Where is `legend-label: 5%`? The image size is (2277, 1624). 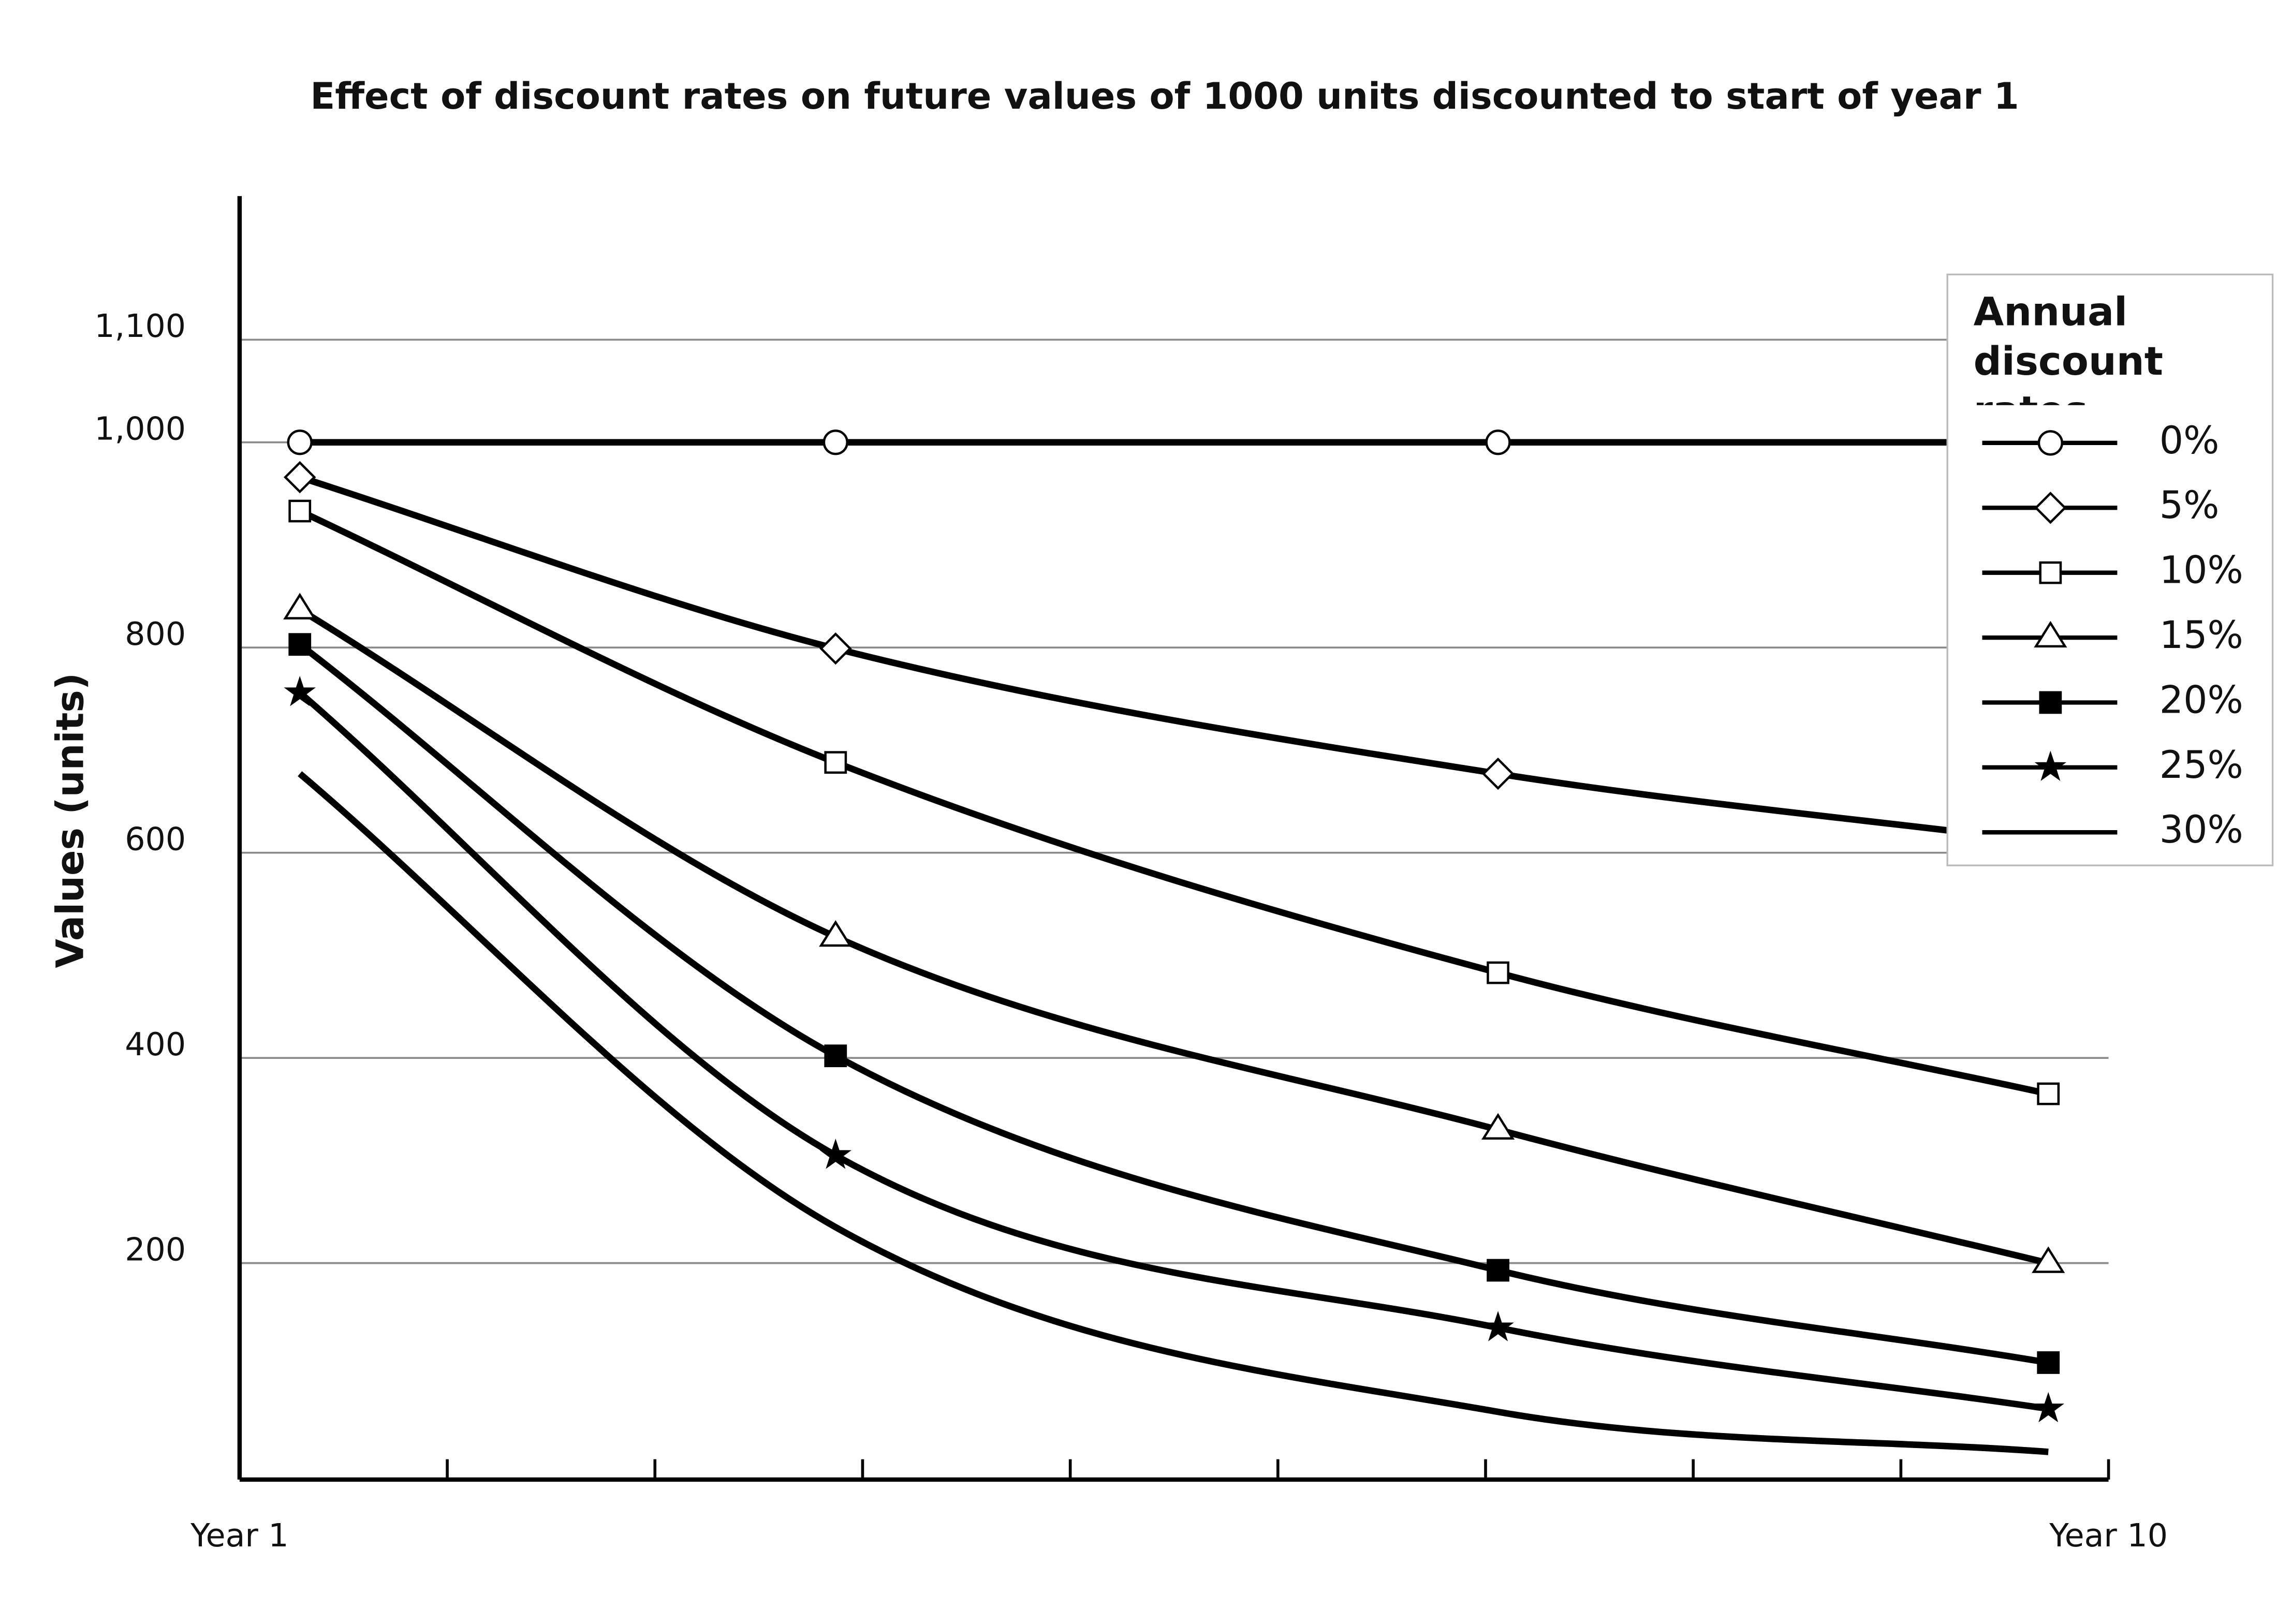
legend-label: 5% is located at coordinates (2190, 505).